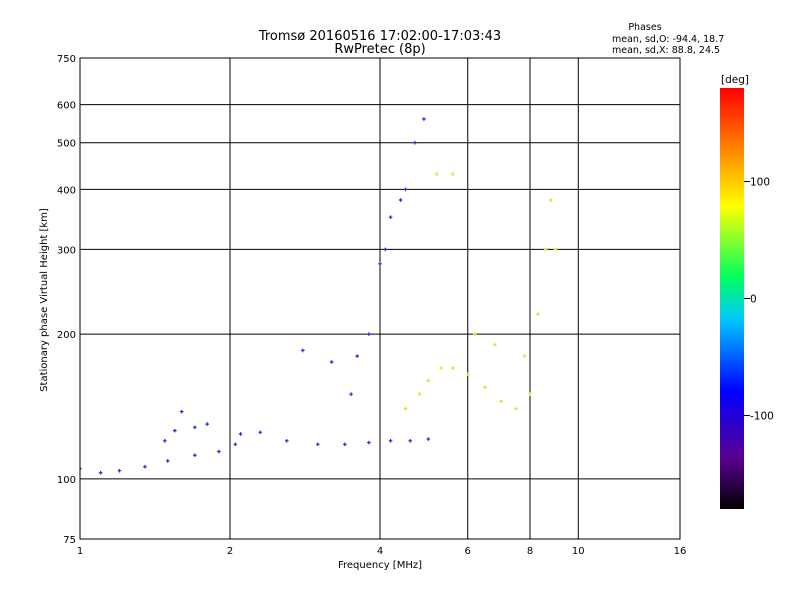 This screenshot has width=800, height=600. What do you see at coordinates (468, 551) in the screenshot?
I see `x-tick-label: 6` at bounding box center [468, 551].